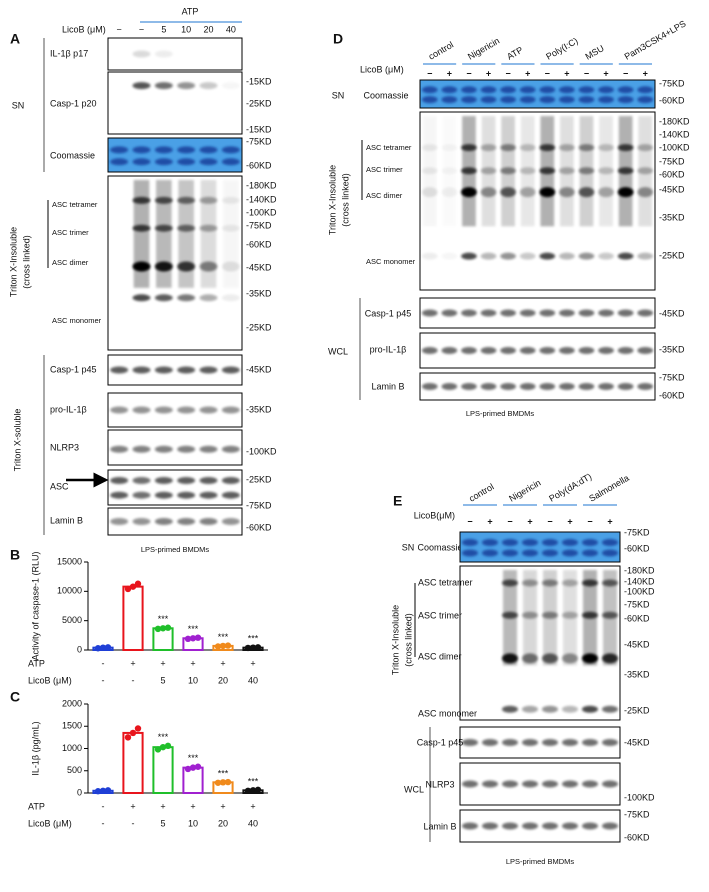 Image resolution: width=709 pixels, height=892 pixels. Describe the element at coordinates (15, 697) in the screenshot. I see `panel-letter: C` at that location.